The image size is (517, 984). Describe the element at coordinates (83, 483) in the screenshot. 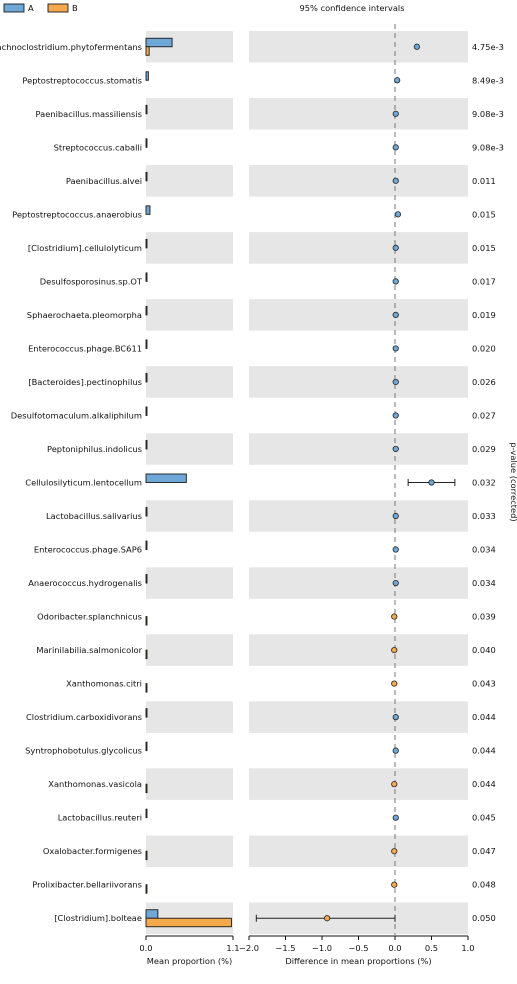

I see `species-label: Cellulosilyticum.lentocellum` at that location.